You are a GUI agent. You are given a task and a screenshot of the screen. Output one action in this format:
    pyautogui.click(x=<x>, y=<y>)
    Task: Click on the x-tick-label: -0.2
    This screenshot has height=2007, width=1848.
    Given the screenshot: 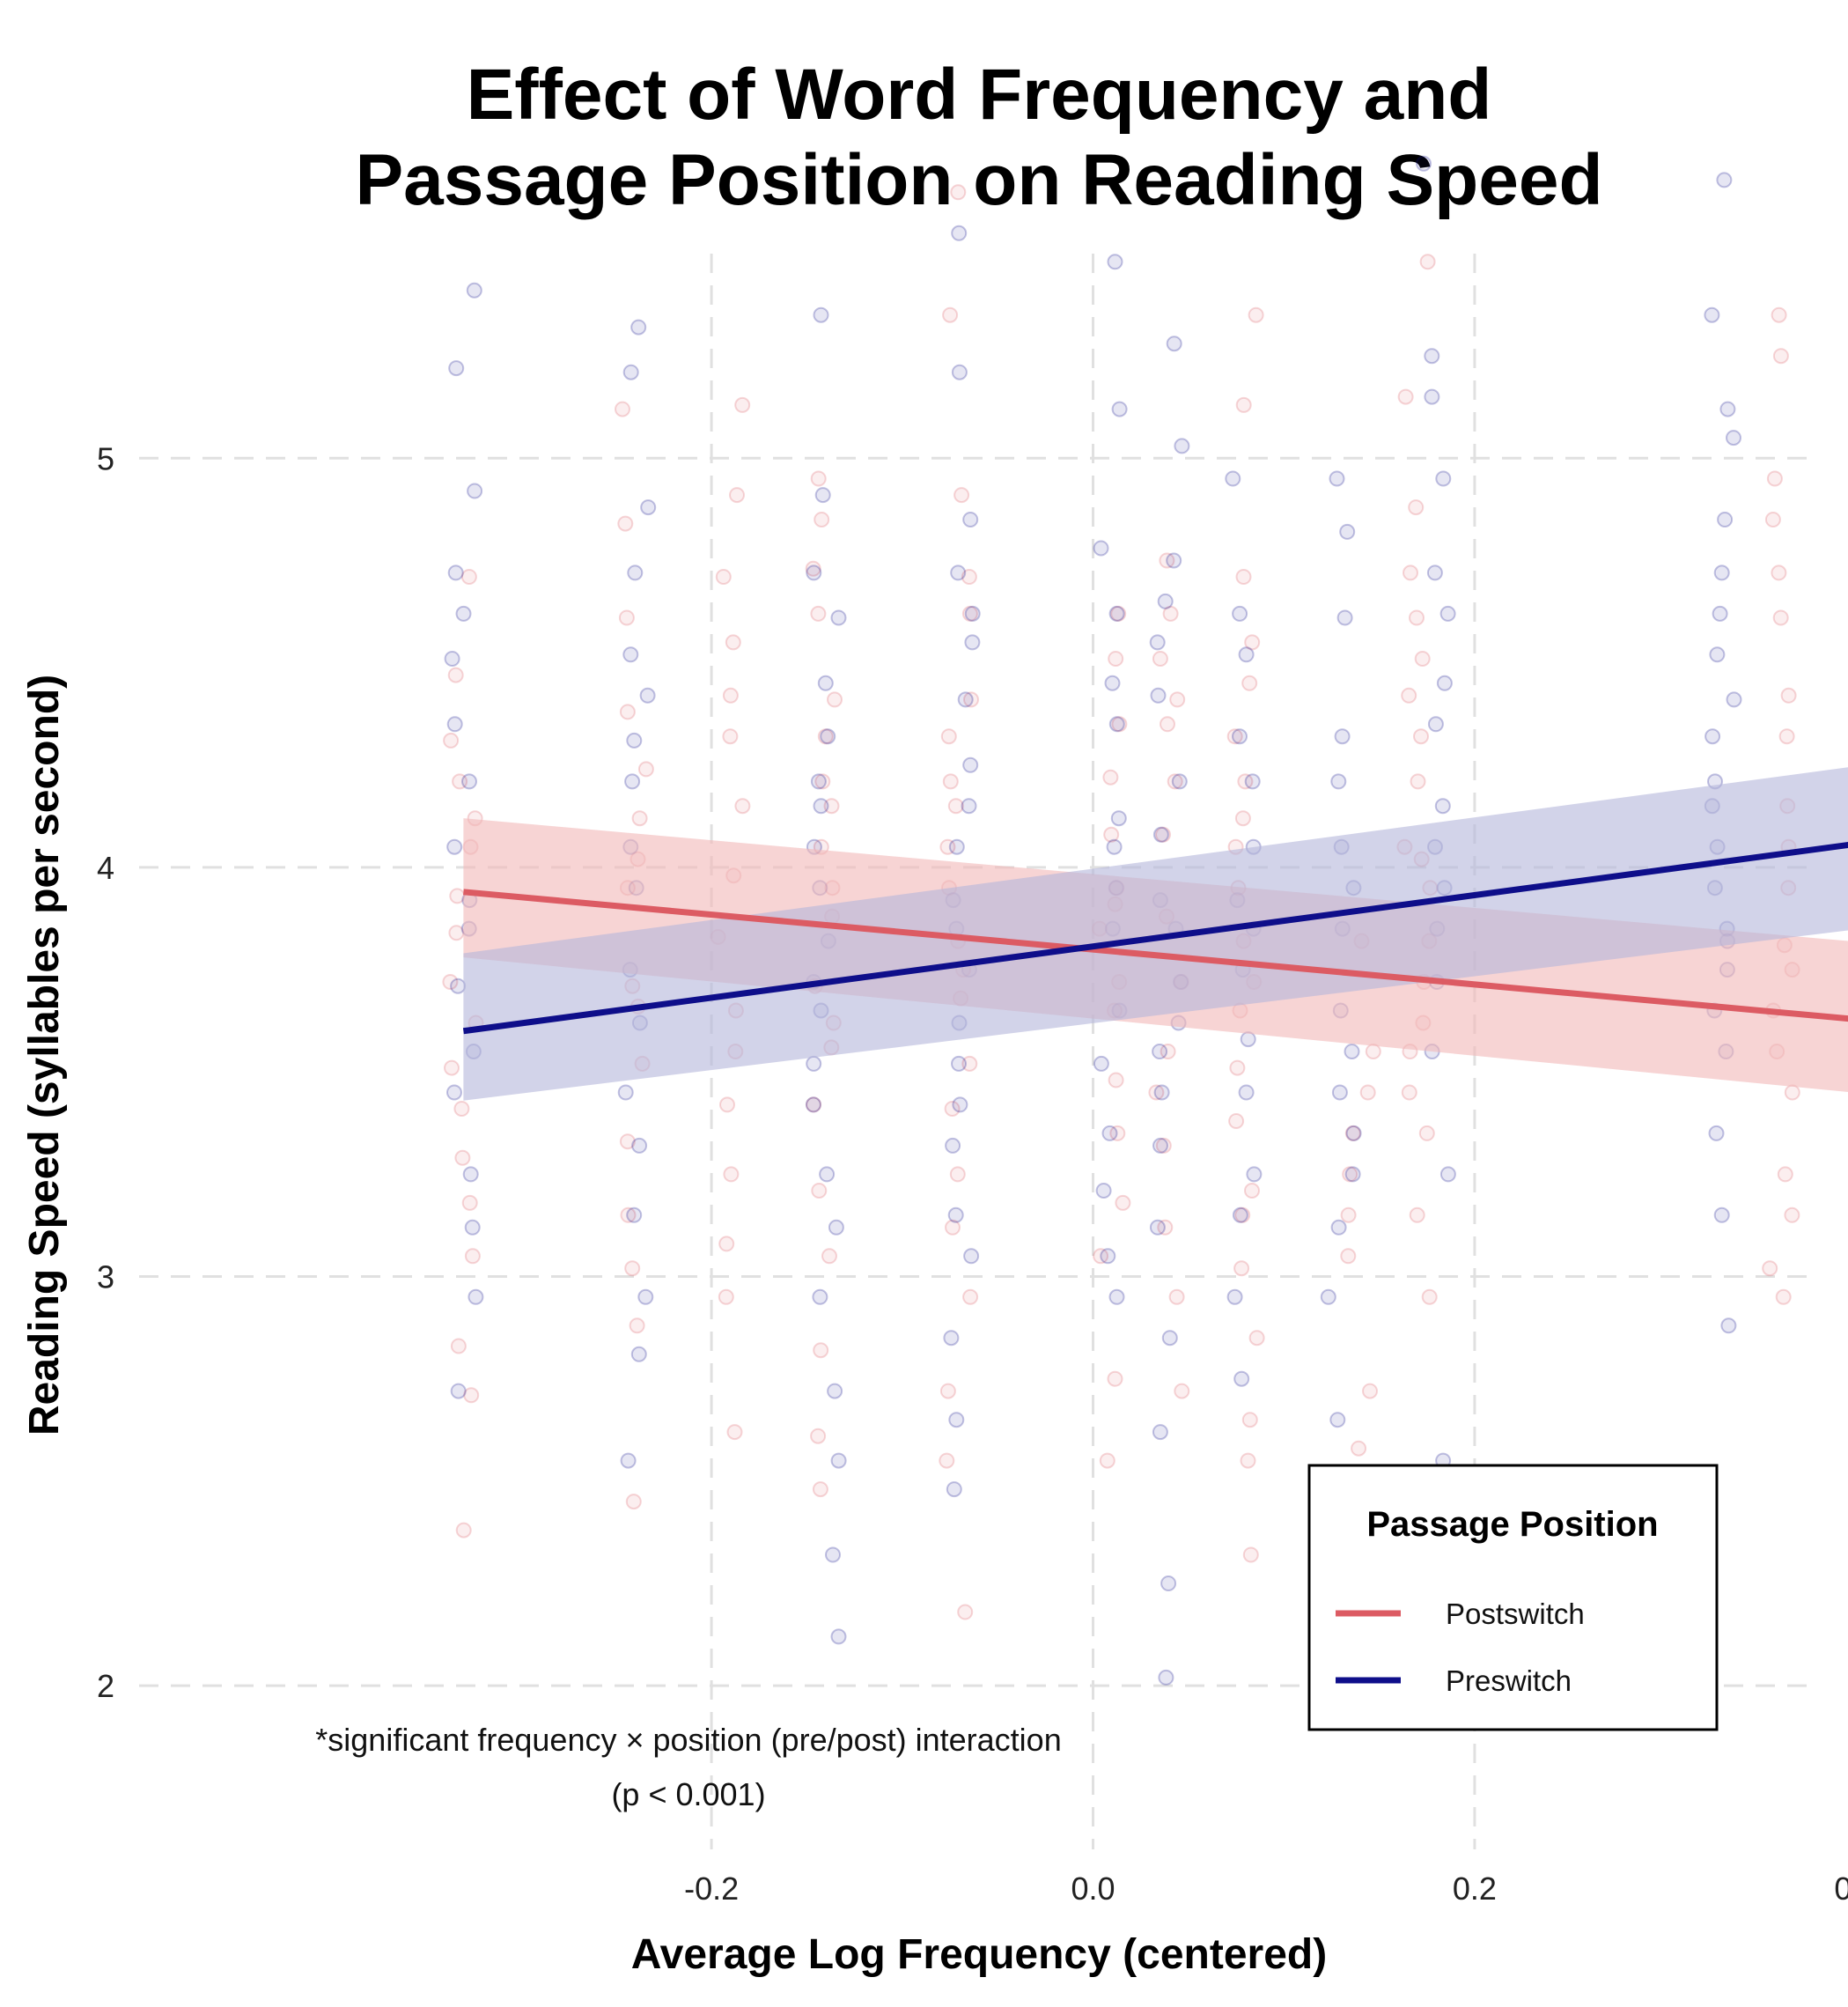 What is the action you would take?
    pyautogui.click(x=711, y=1889)
    